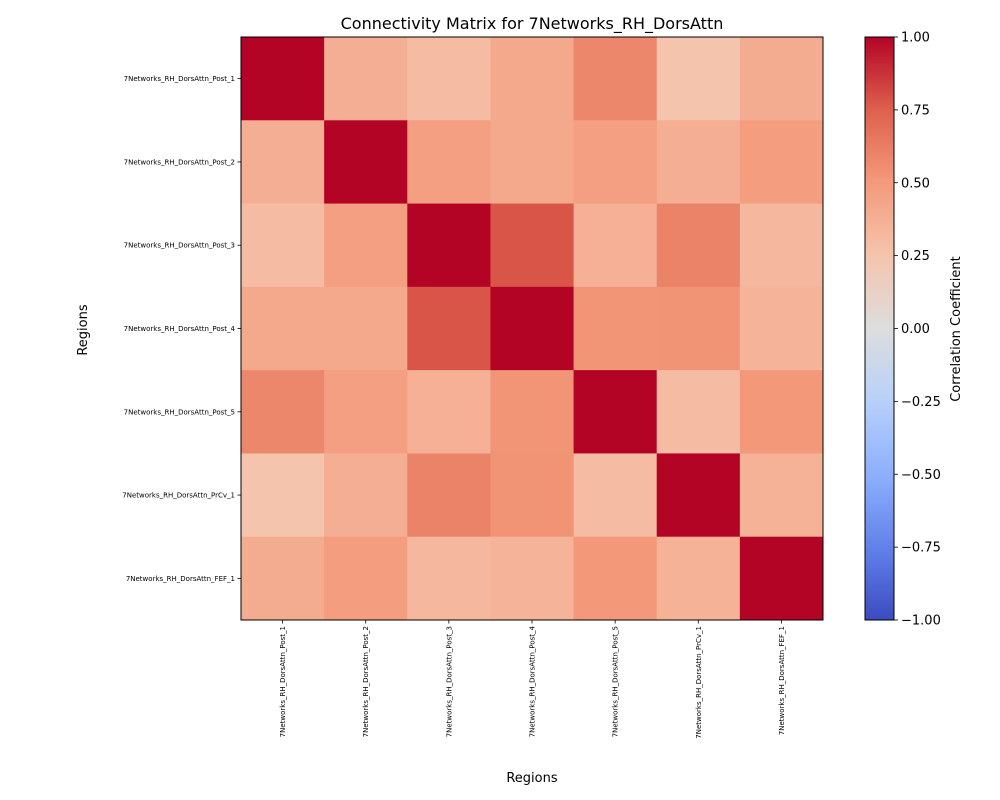  Describe the element at coordinates (782, 680) in the screenshot. I see `x-tick-label: 7Networks_RH_DorsAttn_FEF_1` at that location.